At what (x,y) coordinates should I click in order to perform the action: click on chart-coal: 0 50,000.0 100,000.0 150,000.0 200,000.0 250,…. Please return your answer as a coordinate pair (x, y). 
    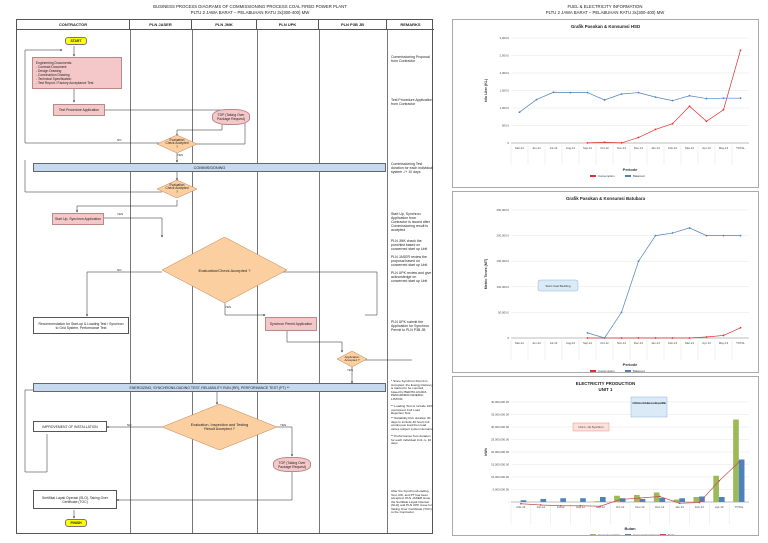
    Looking at the image, I should click on (616, 290).